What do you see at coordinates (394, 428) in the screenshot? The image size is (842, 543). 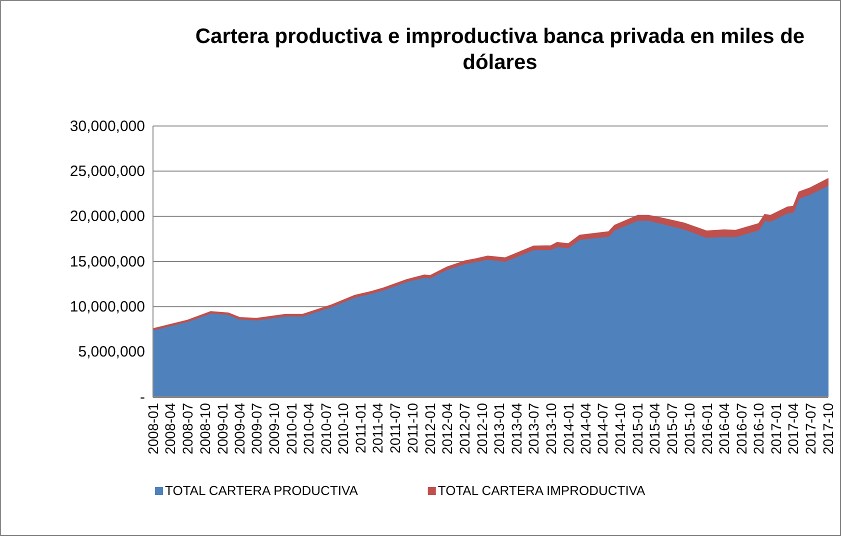 I see `x-tick-label: 2011-07` at bounding box center [394, 428].